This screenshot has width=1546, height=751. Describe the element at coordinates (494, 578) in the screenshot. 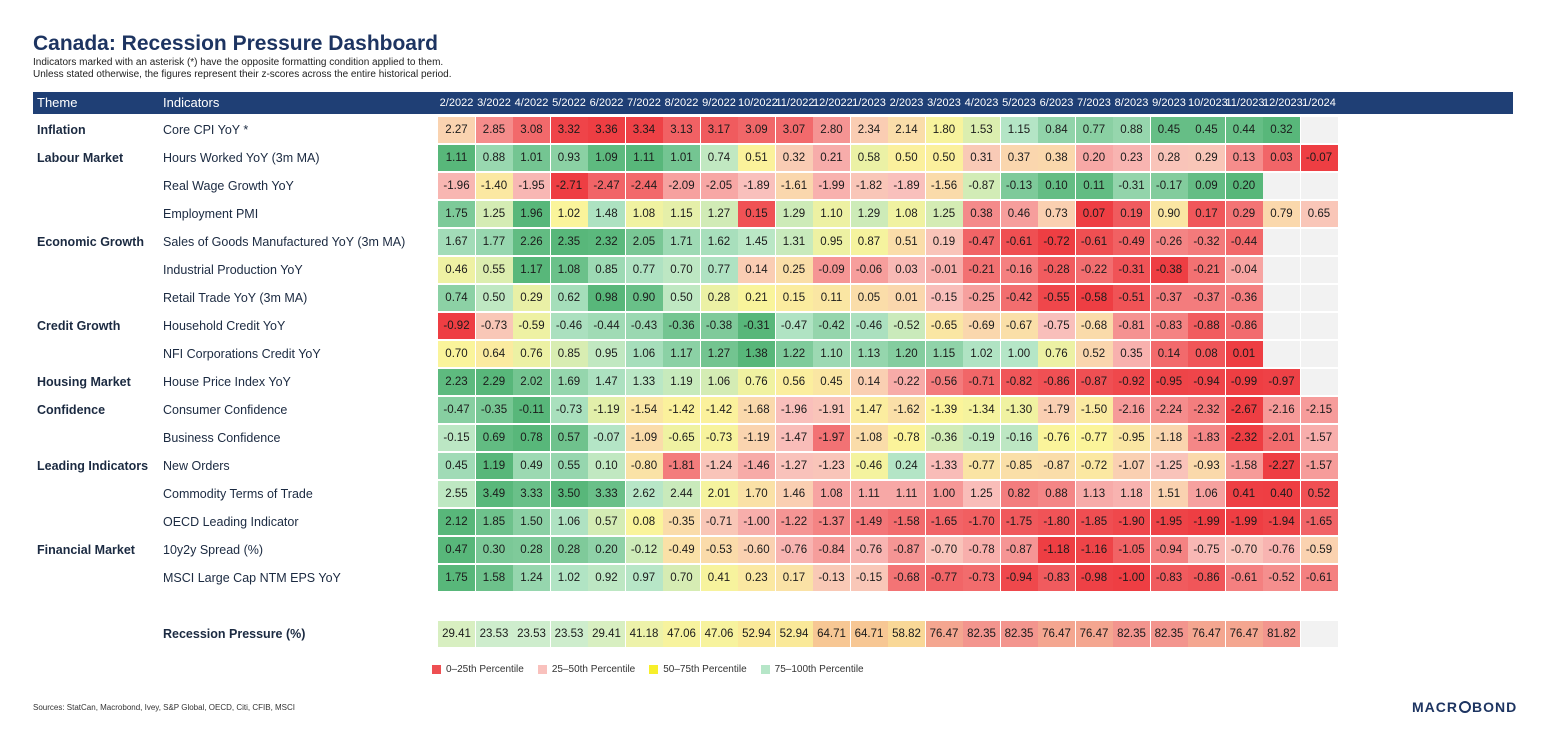

I see `heatmap-cell: 1.58` at that location.